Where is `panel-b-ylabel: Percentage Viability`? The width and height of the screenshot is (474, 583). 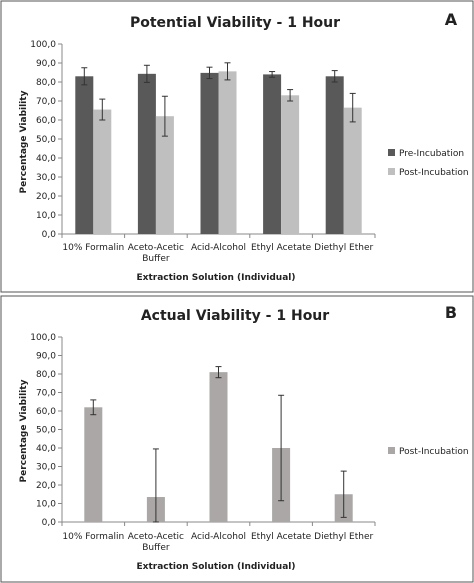 panel-b-ylabel: Percentage Viability is located at coordinates (24, 430).